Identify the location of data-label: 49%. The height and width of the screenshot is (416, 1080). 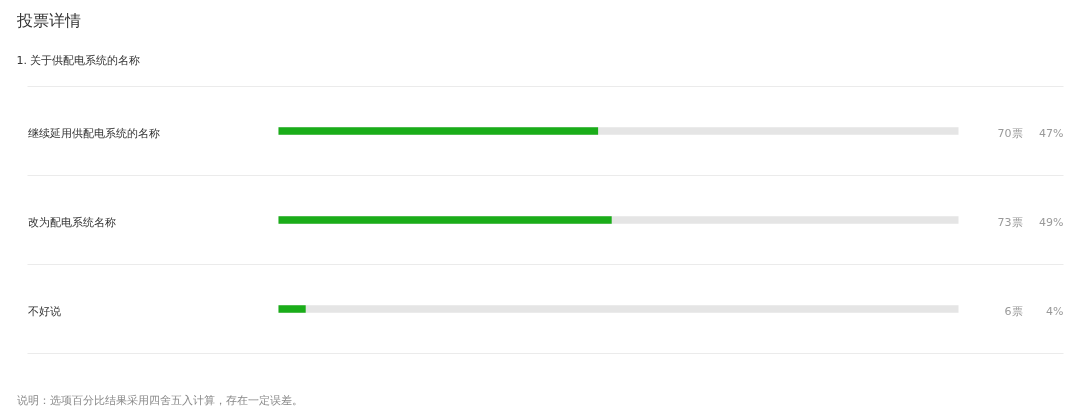
(1051, 222).